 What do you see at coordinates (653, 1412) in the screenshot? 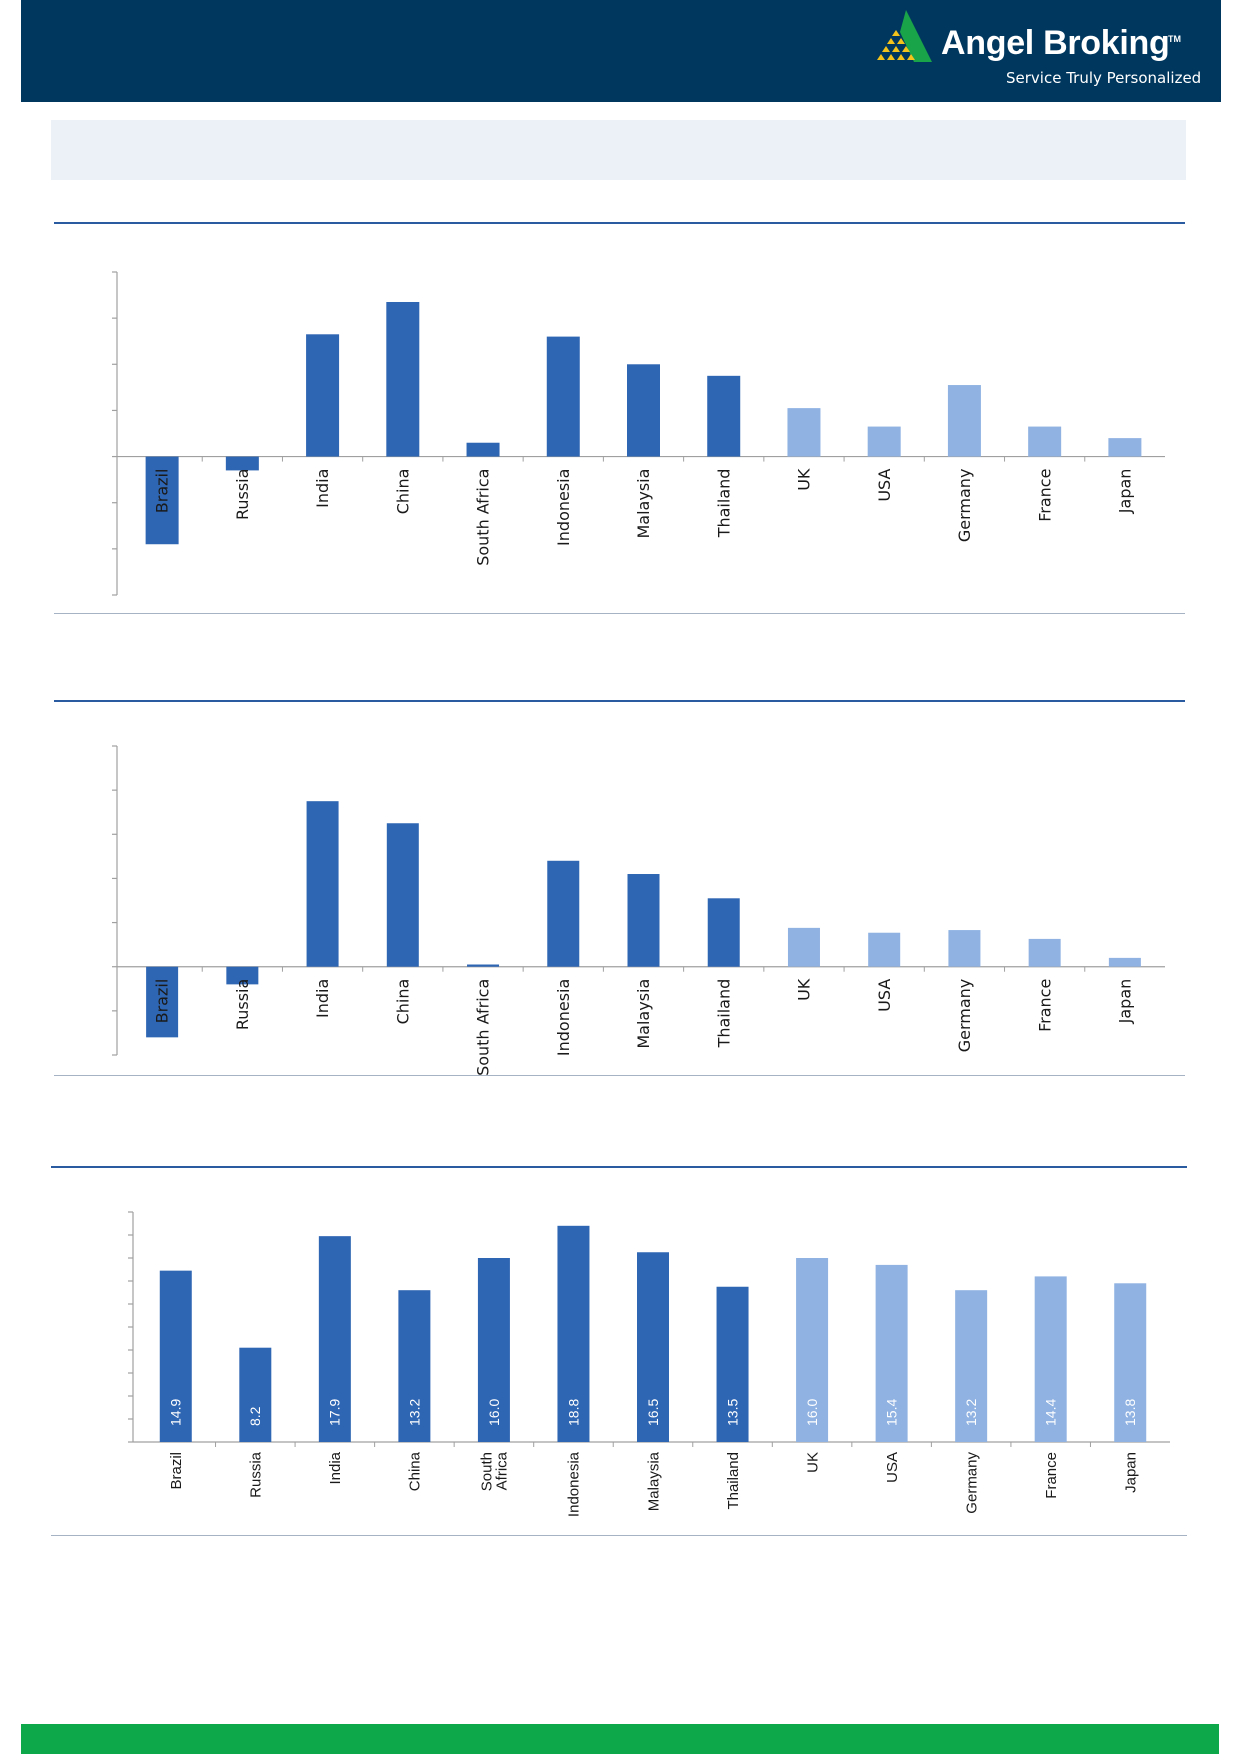
I see `data-label: 16.5` at bounding box center [653, 1412].